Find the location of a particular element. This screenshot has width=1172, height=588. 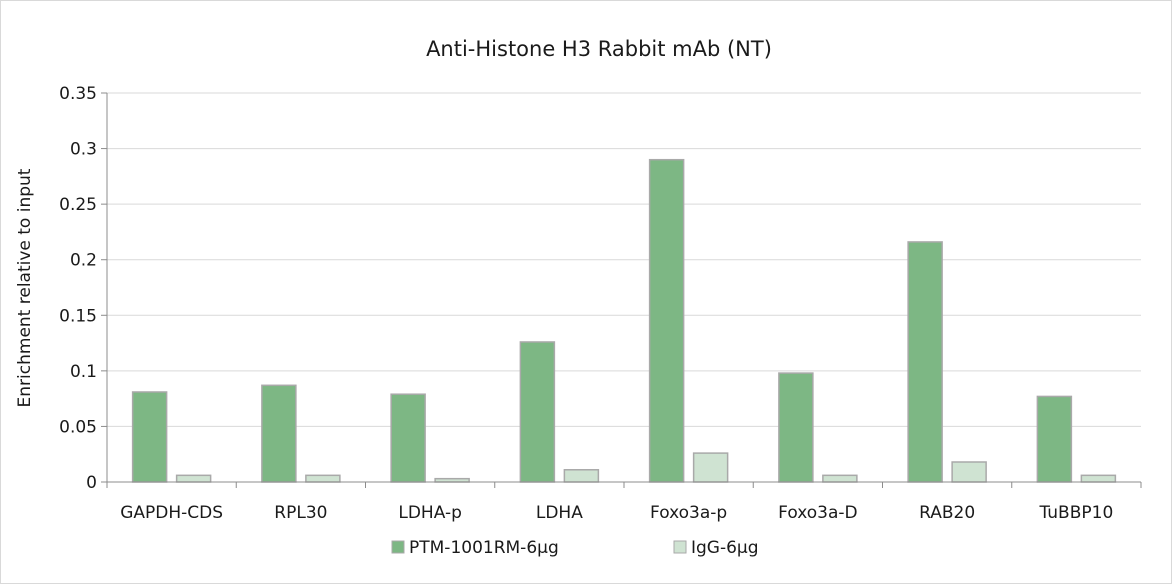

y-tick-label: 0 is located at coordinates (91, 483).